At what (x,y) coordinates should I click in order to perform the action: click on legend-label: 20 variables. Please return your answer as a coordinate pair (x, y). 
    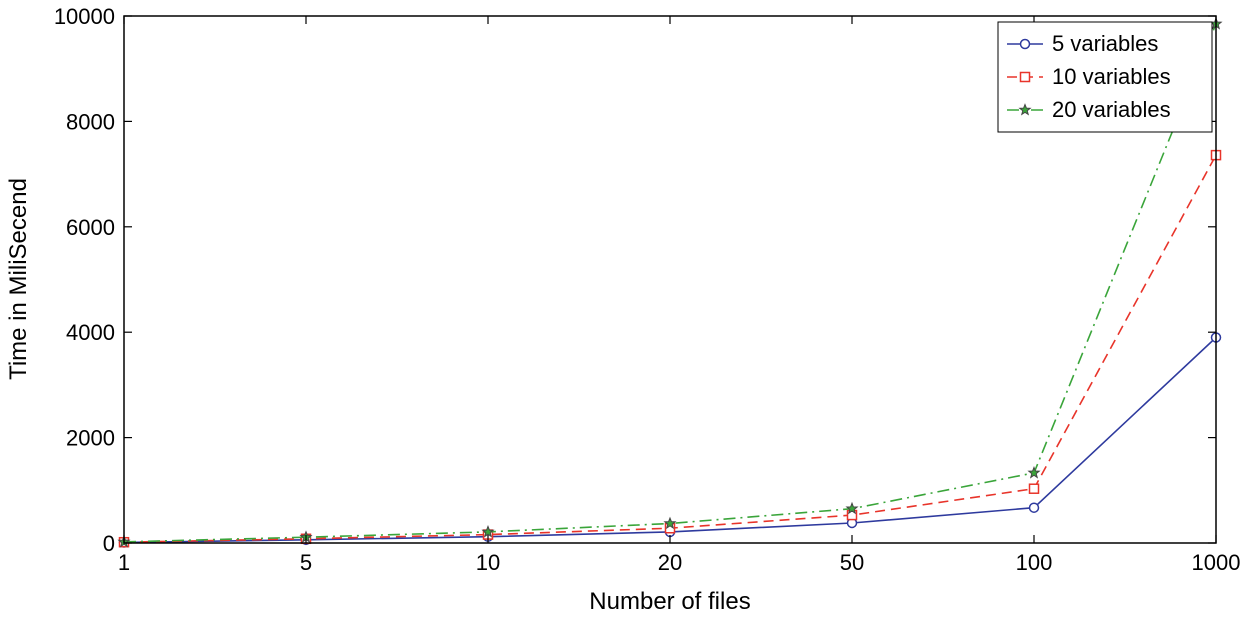
    Looking at the image, I should click on (1111, 109).